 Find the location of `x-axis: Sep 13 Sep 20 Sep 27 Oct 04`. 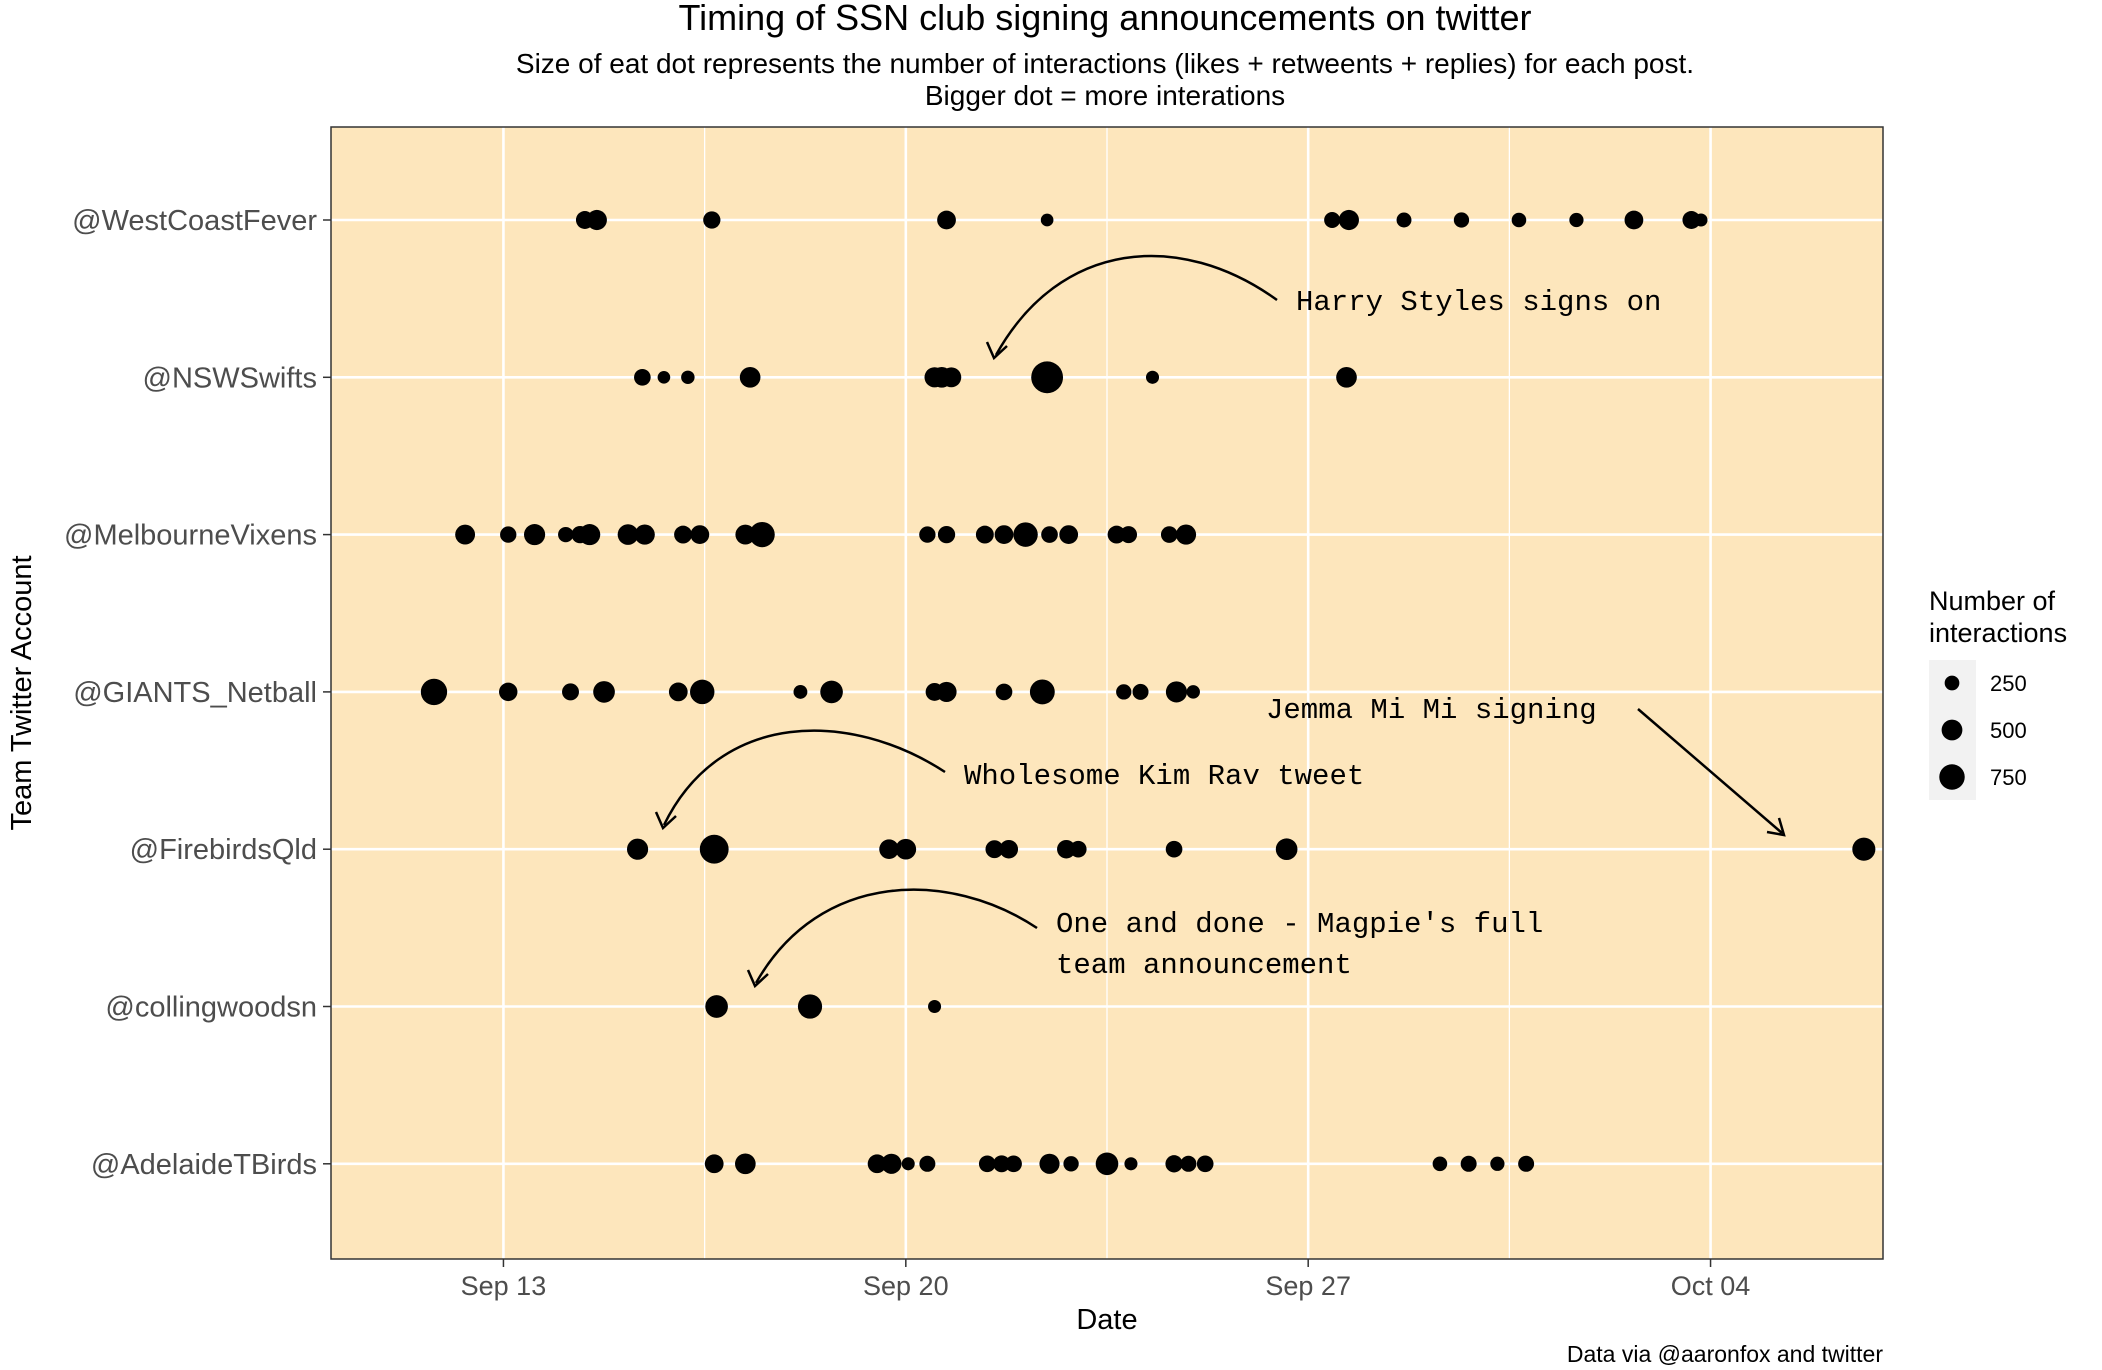

x-axis: Sep 13 Sep 20 Sep 27 Oct 04 is located at coordinates (1106, 1280).